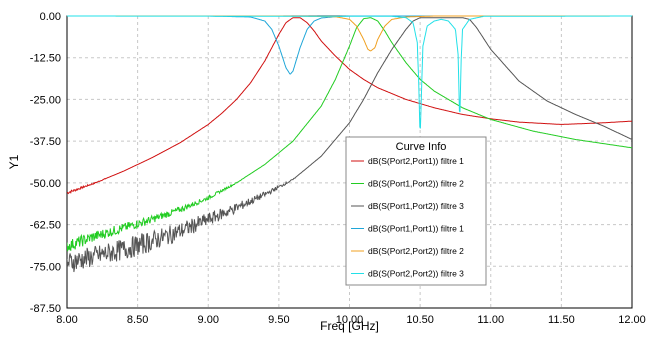  Describe the element at coordinates (45, 226) in the screenshot. I see `y-tick-label: -62.50` at that location.